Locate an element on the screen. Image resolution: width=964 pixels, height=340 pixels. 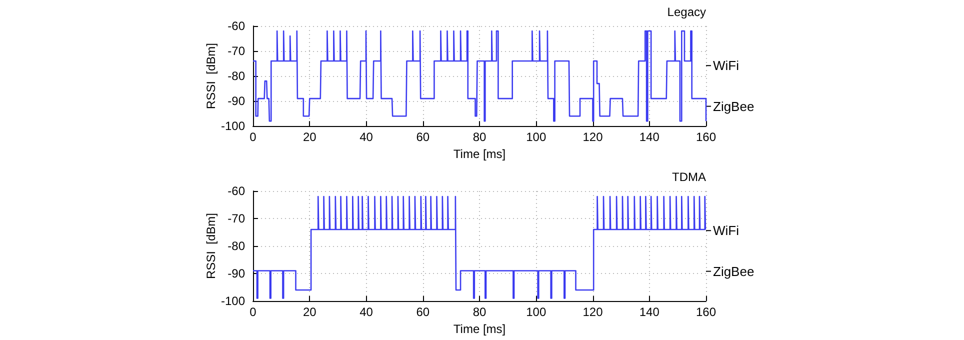
chart-title: Legacy is located at coordinates (686, 12).